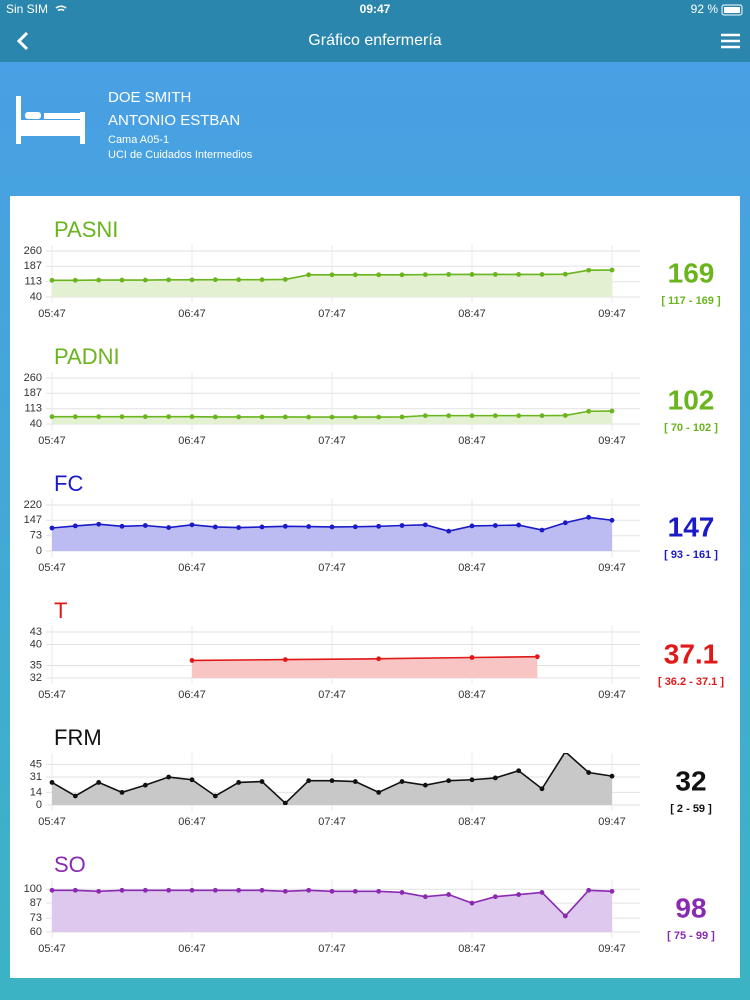 The image size is (750, 1005). I want to click on y-tick-label: 0, so click(39, 805).